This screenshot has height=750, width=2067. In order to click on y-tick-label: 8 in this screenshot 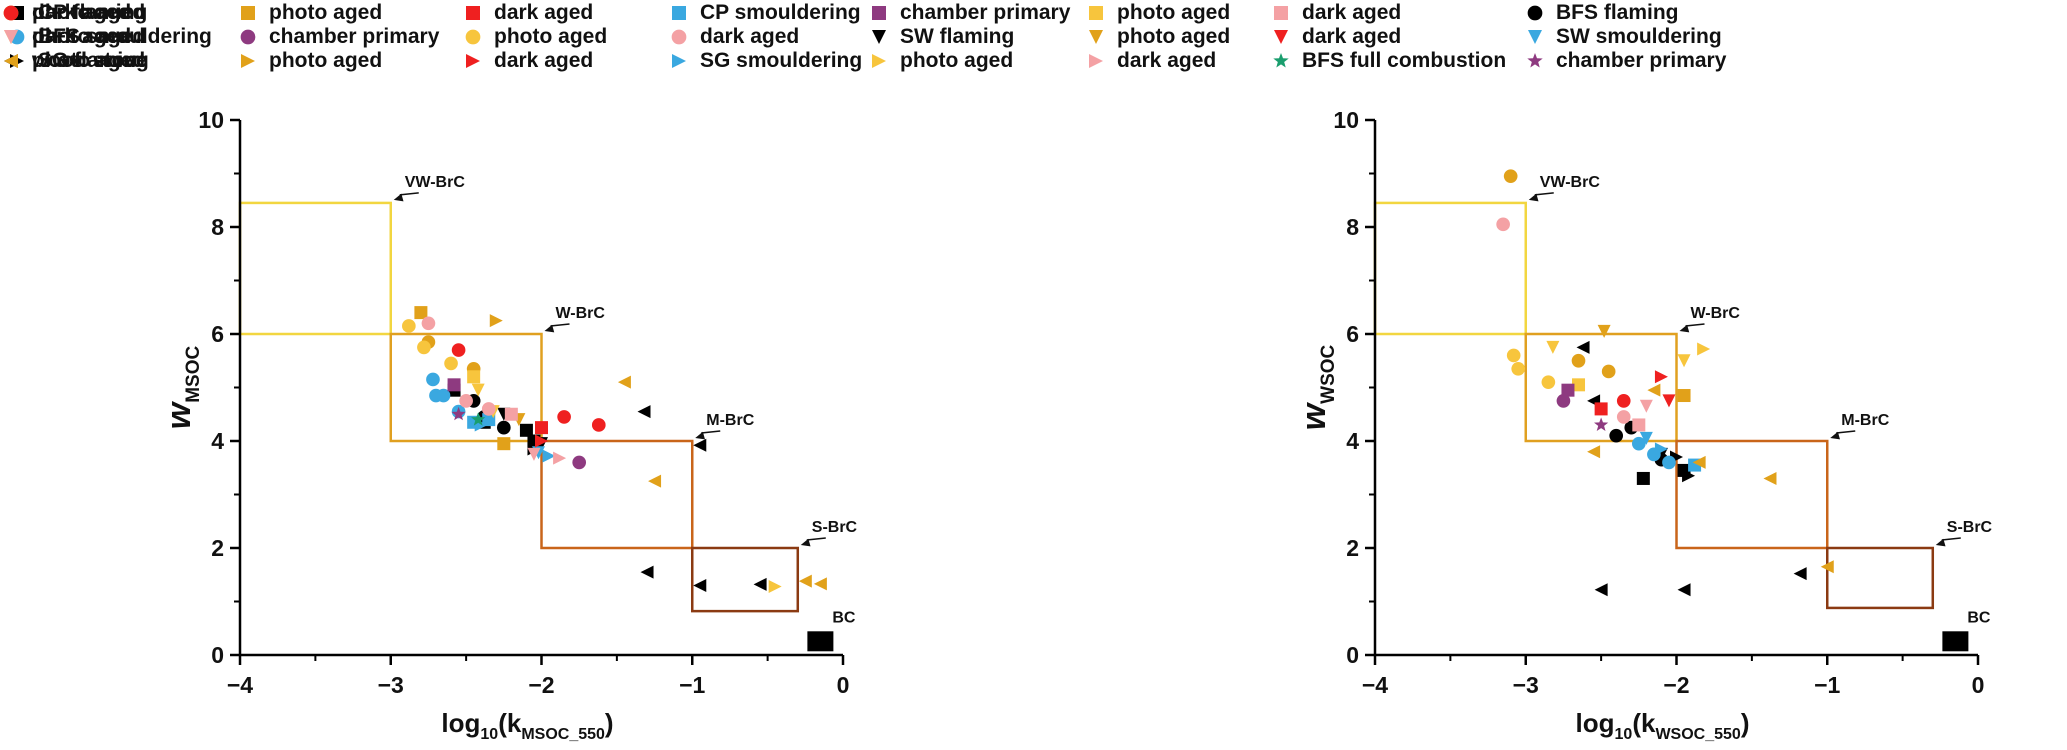, I will do `click(217, 227)`.